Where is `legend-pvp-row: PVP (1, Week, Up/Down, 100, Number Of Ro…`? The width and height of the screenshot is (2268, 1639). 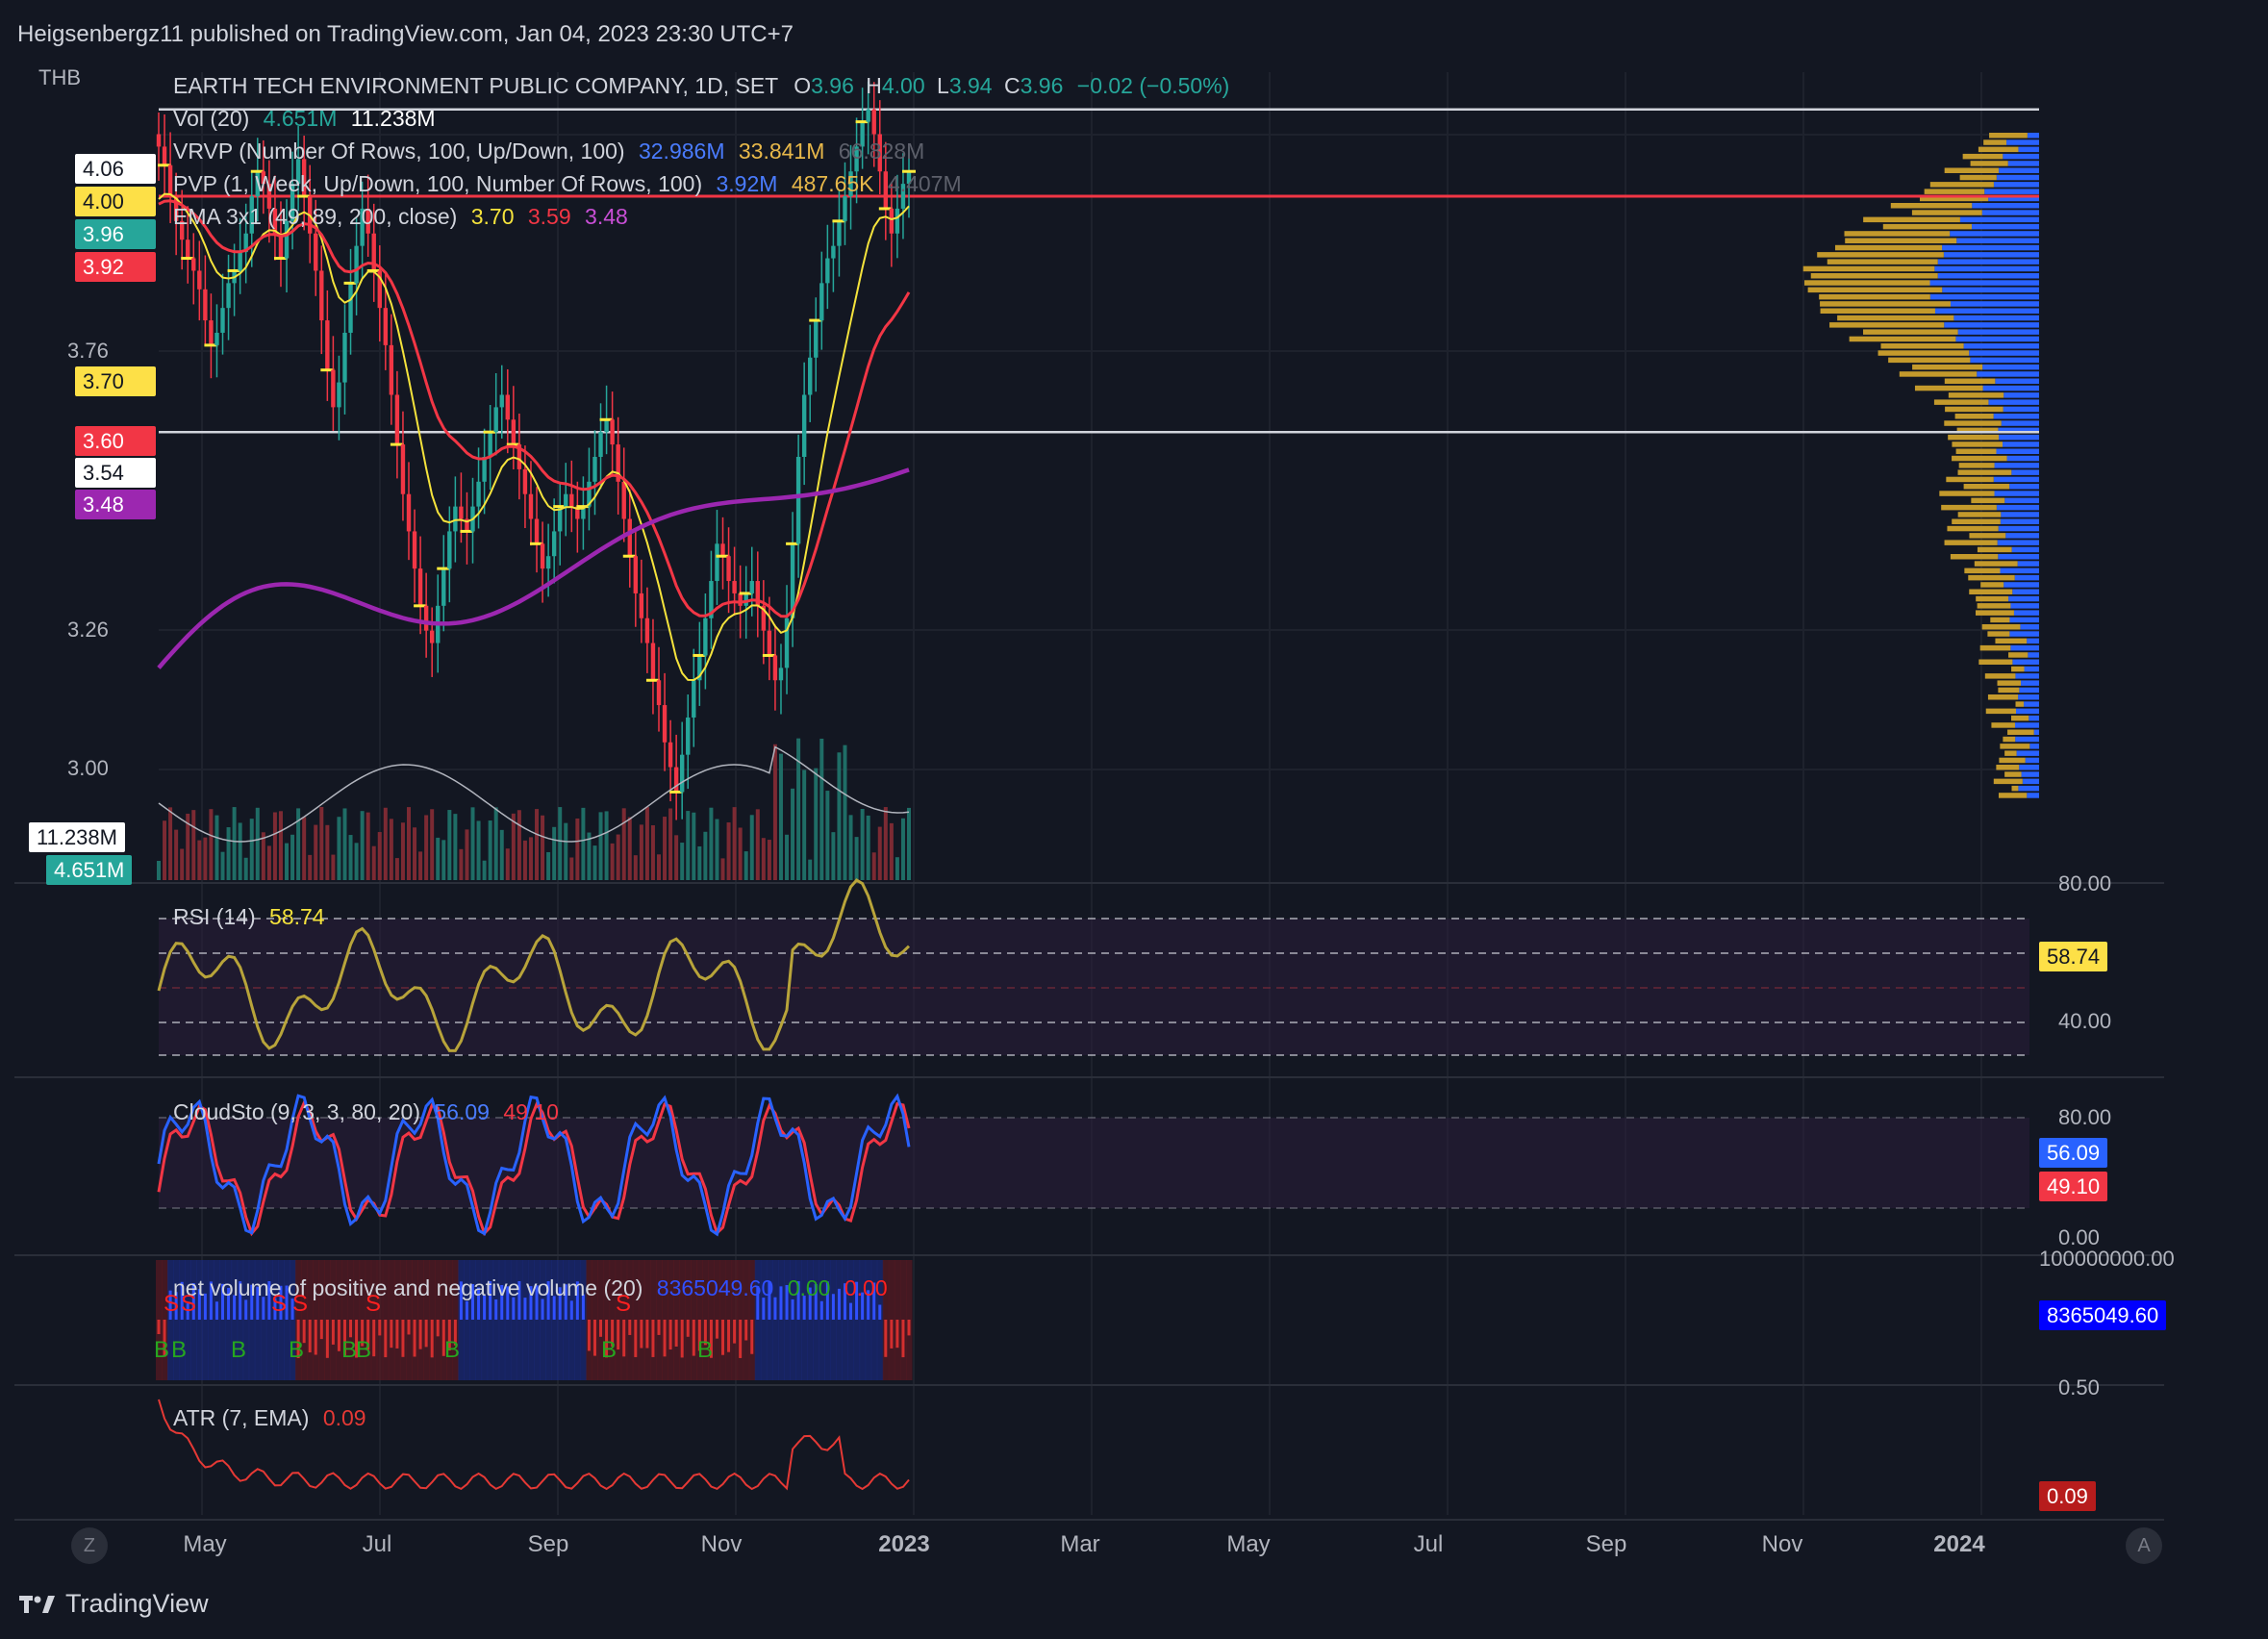
legend-pvp-row: PVP (1, Week, Up/Down, 100, Number Of Ro… is located at coordinates (568, 184).